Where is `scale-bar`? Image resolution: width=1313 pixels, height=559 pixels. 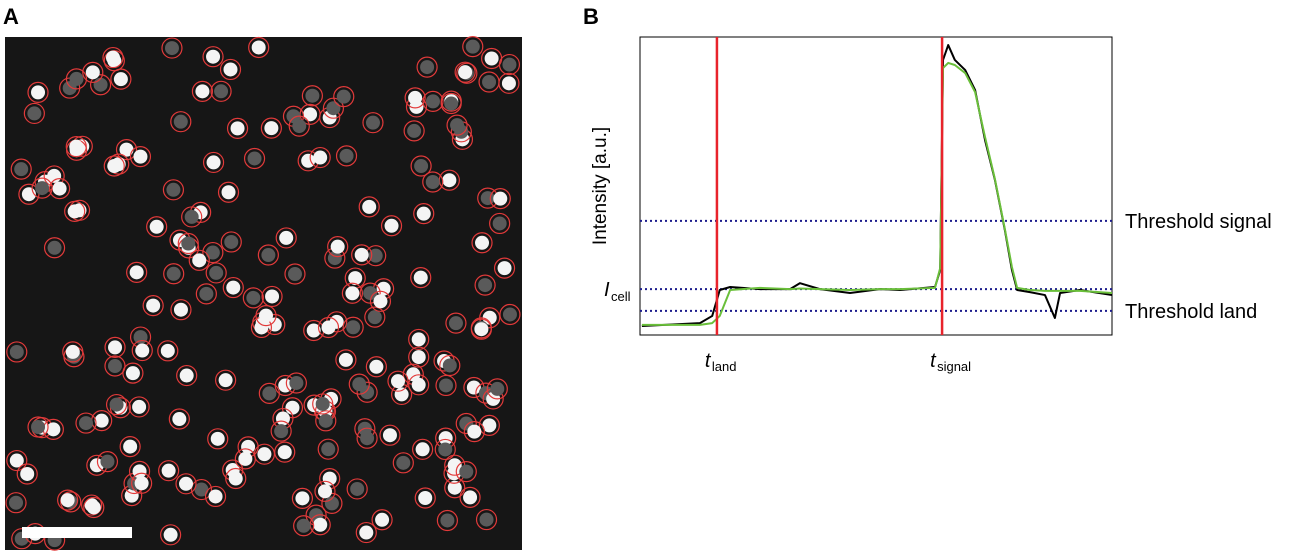
scale-bar is located at coordinates (77, 532).